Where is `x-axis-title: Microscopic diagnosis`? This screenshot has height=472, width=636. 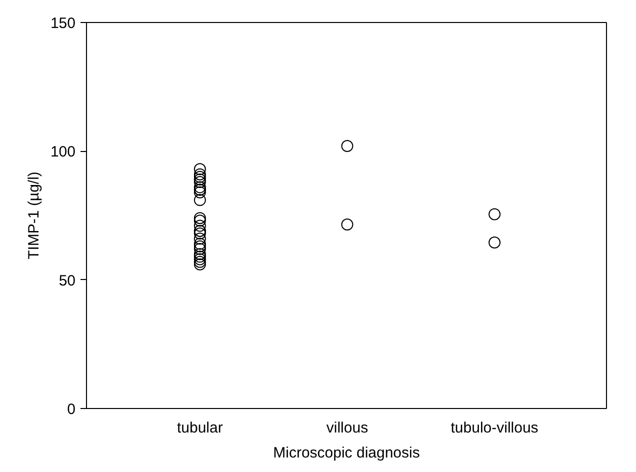
x-axis-title: Microscopic diagnosis is located at coordinates (346, 453).